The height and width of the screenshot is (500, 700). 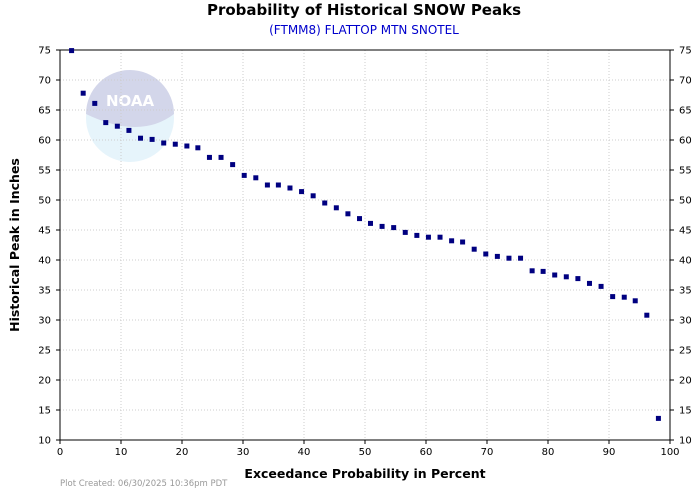 What do you see at coordinates (364, 10) in the screenshot?
I see `chart-title: Probability of Historical SNOW Peaks` at bounding box center [364, 10].